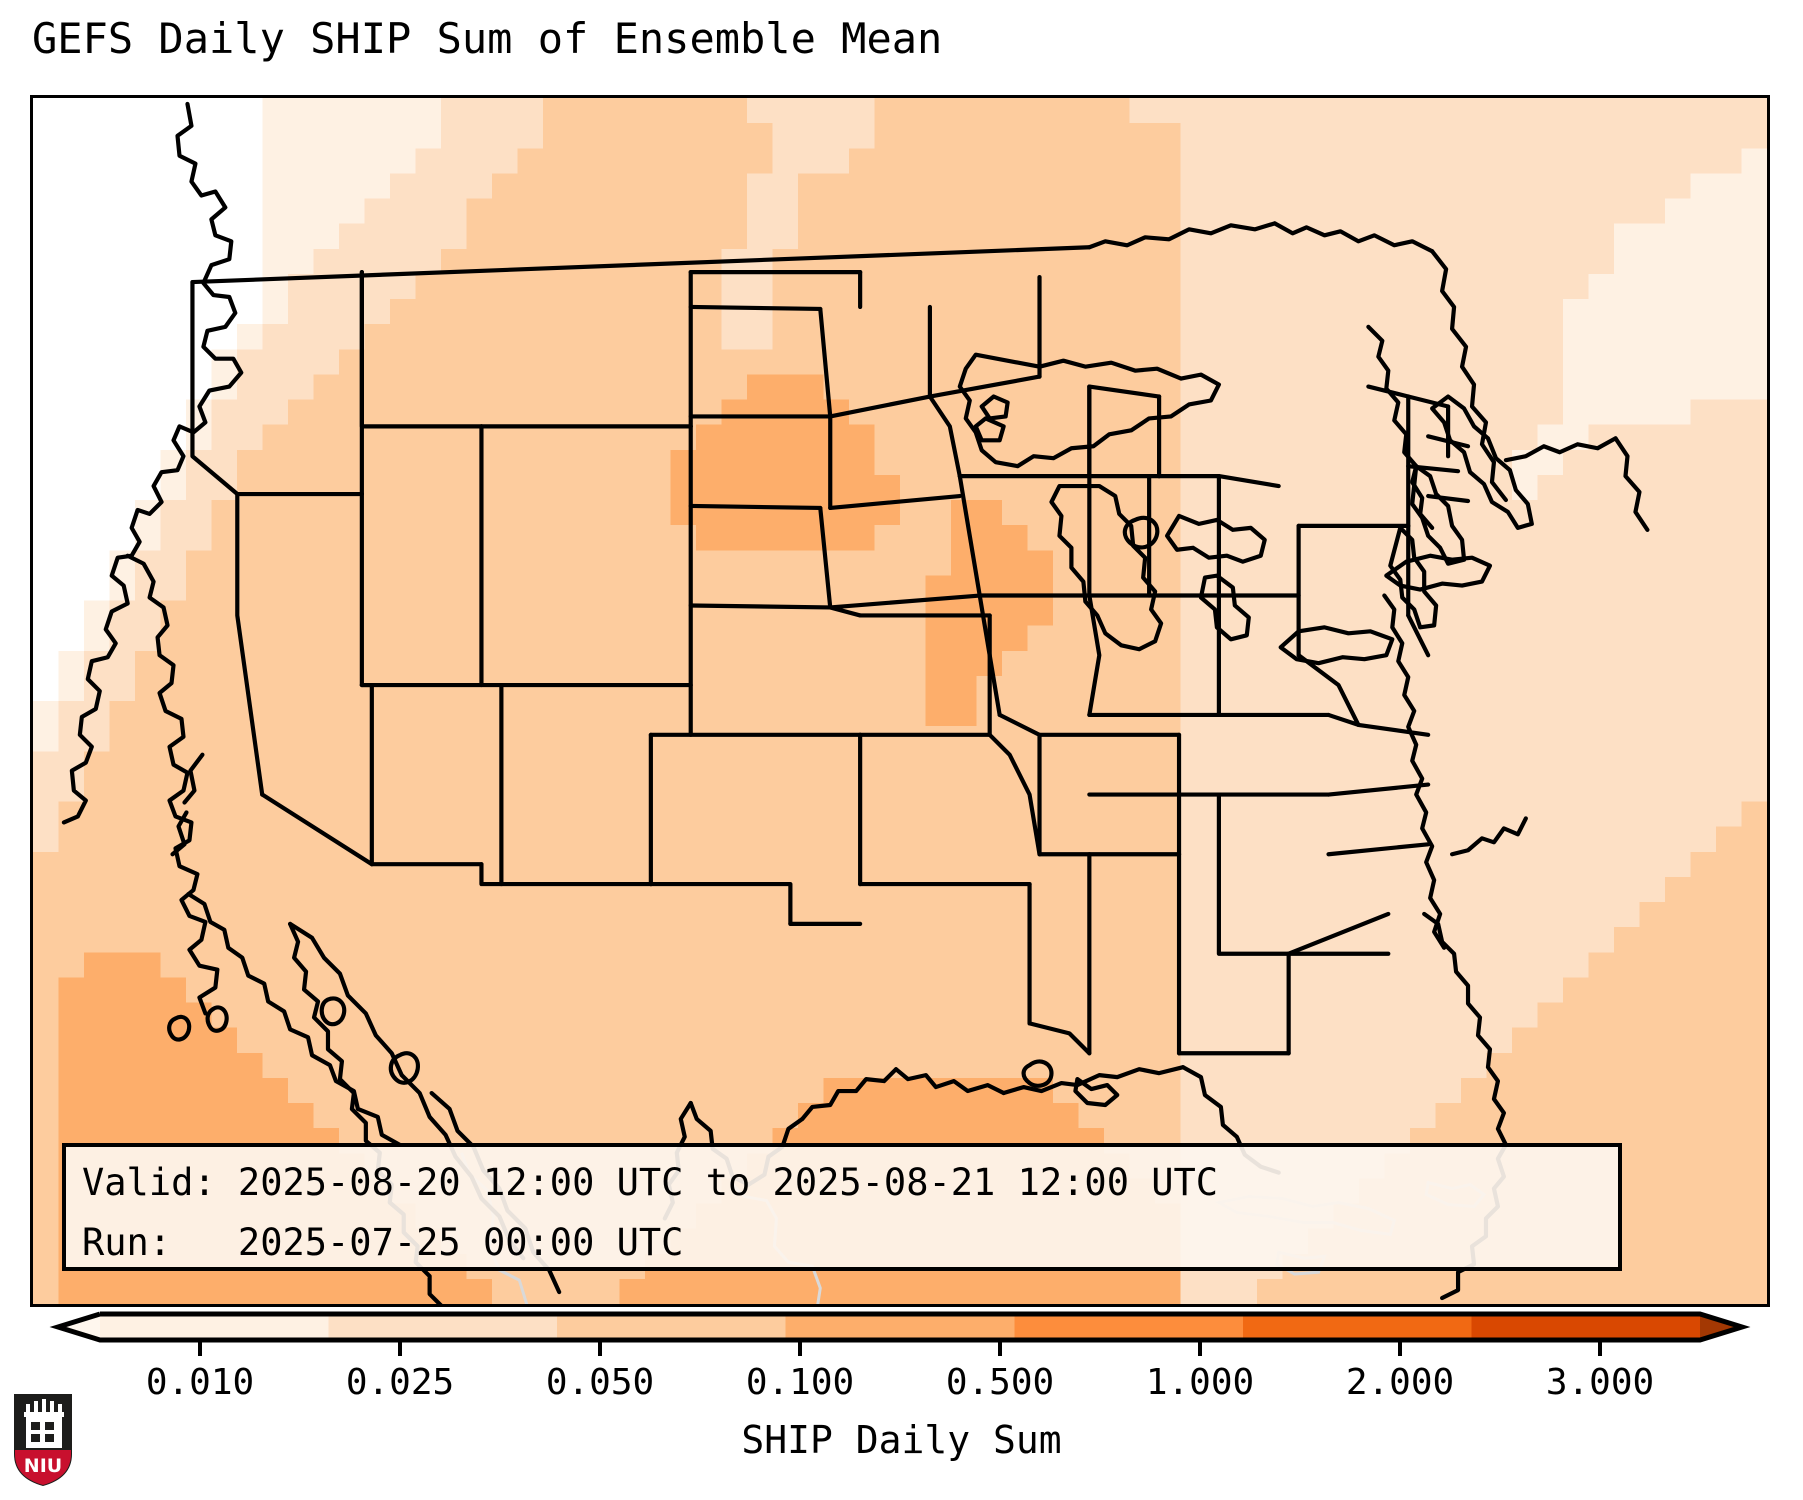  I want to click on colorbar-tick-label: 0.050, so click(600, 1382).